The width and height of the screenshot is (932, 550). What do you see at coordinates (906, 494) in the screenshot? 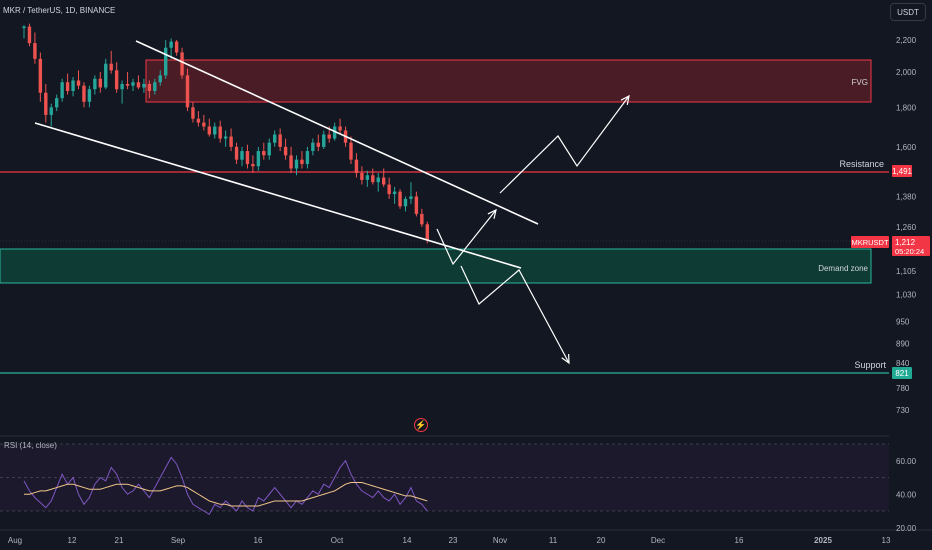
I see `rsi-tick-label: 40.00` at bounding box center [906, 494].